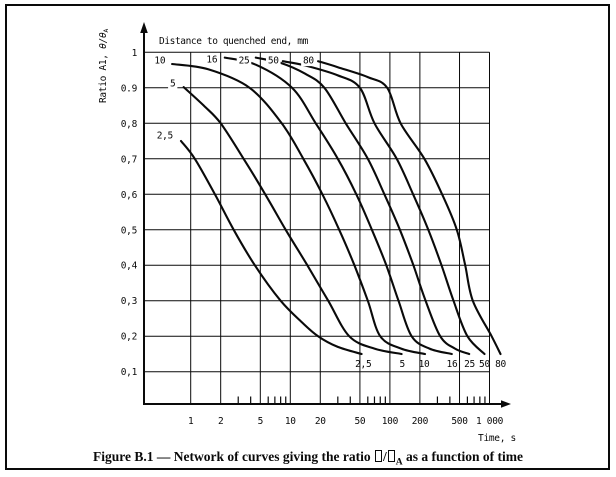 This screenshot has width=616, height=477. Describe the element at coordinates (271, 247) in the screenshot. I see `curve-2-5mm` at that location.